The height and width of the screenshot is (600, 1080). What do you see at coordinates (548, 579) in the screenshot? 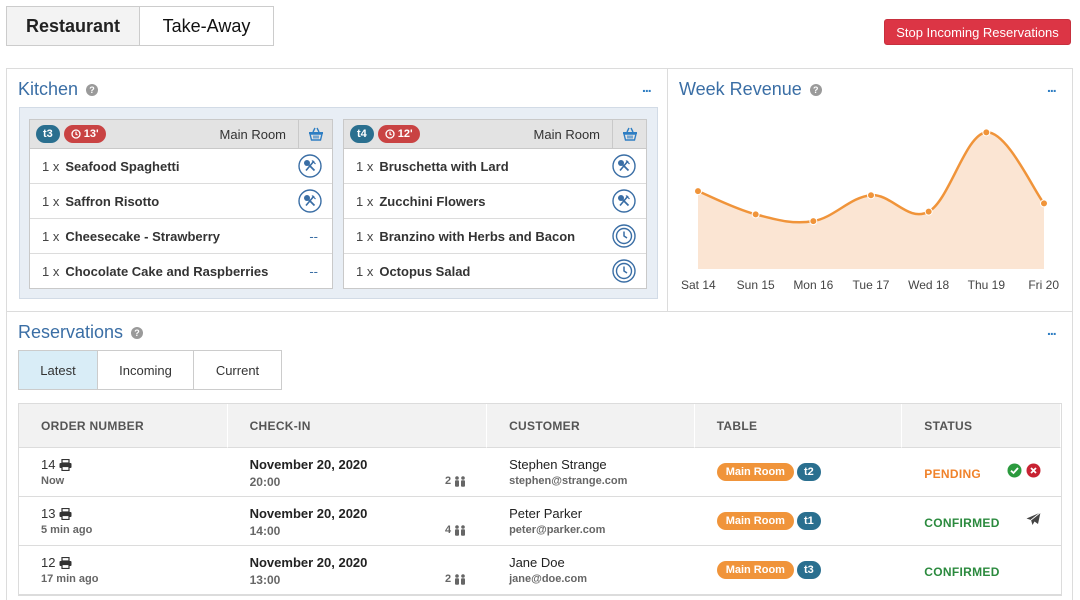
I see `customer-email: jane@doe.com` at bounding box center [548, 579].